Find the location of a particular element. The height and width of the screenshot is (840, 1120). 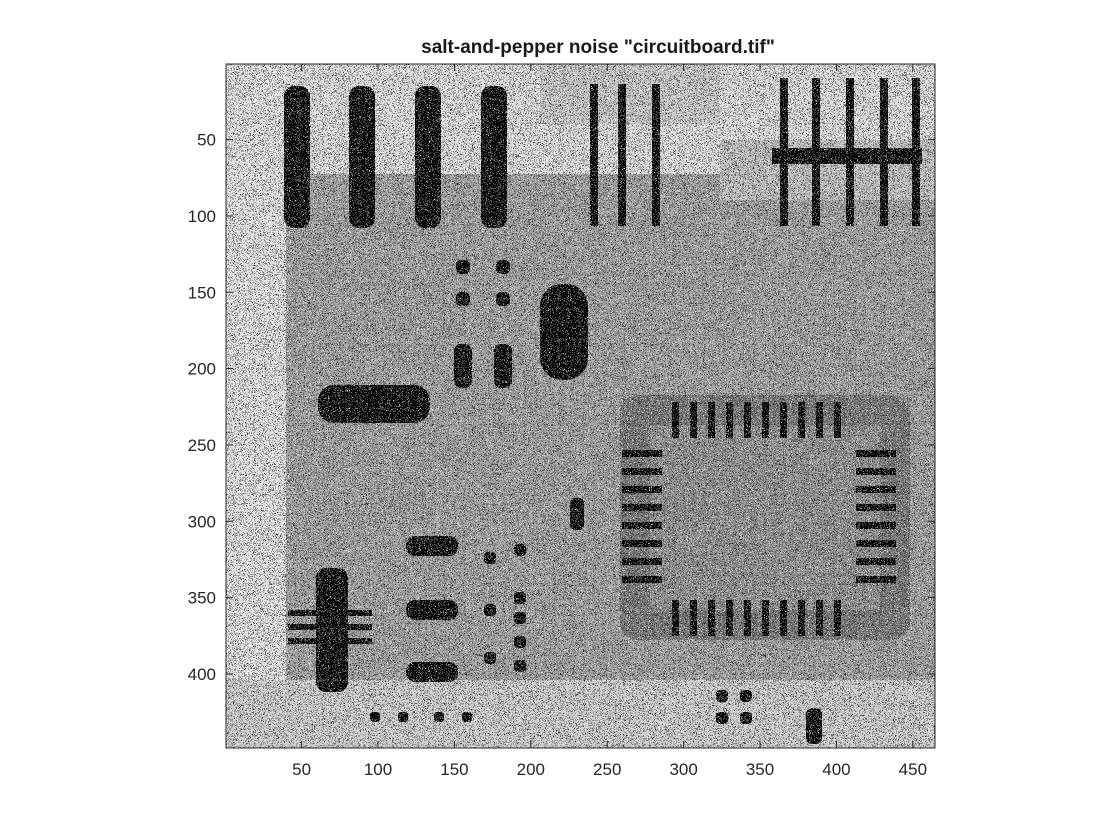

x-tick-label: 50 is located at coordinates (301, 769).